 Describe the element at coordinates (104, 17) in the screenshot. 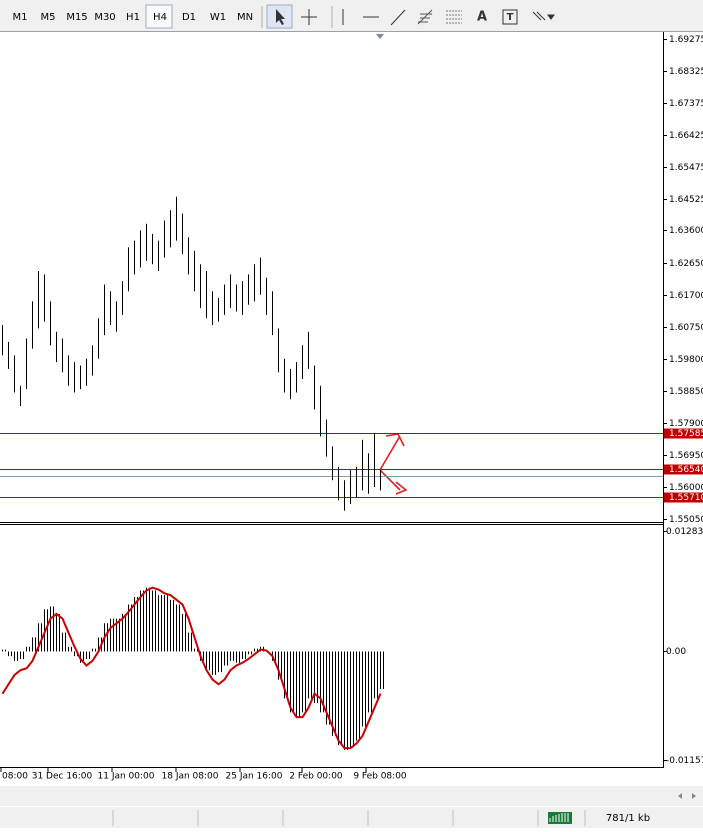

I see `timeframe-button: M30` at that location.